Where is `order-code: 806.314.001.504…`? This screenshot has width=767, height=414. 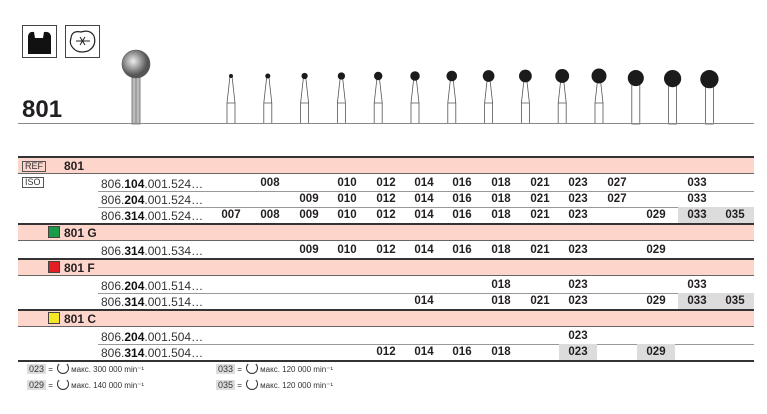 order-code: 806.314.001.504… is located at coordinates (152, 353).